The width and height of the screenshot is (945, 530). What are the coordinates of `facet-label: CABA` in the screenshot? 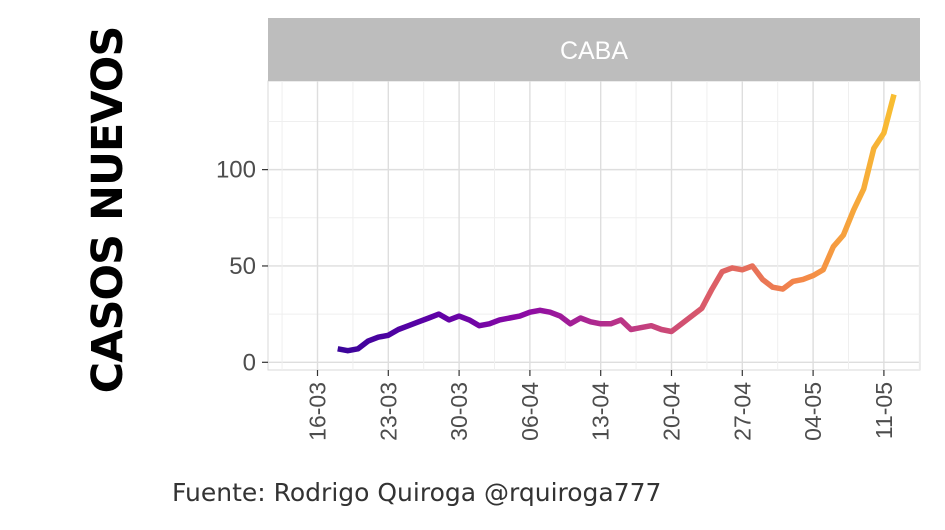 It's located at (594, 51).